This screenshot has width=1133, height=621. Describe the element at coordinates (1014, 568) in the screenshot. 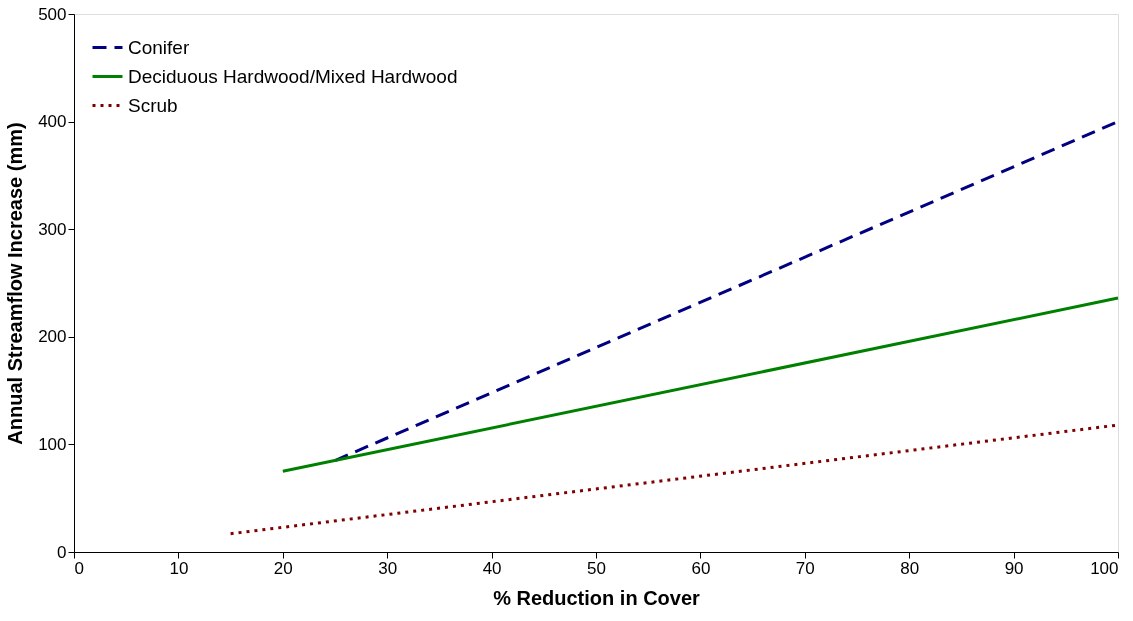

I see `x-tick-label: 90` at that location.